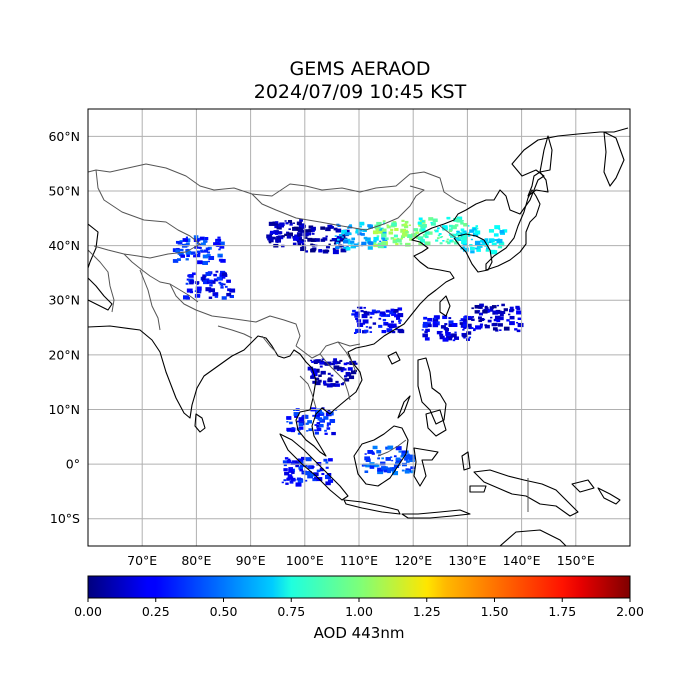  What do you see at coordinates (64, 354) in the screenshot?
I see `lat-tick-label: 20°N` at bounding box center [64, 354].